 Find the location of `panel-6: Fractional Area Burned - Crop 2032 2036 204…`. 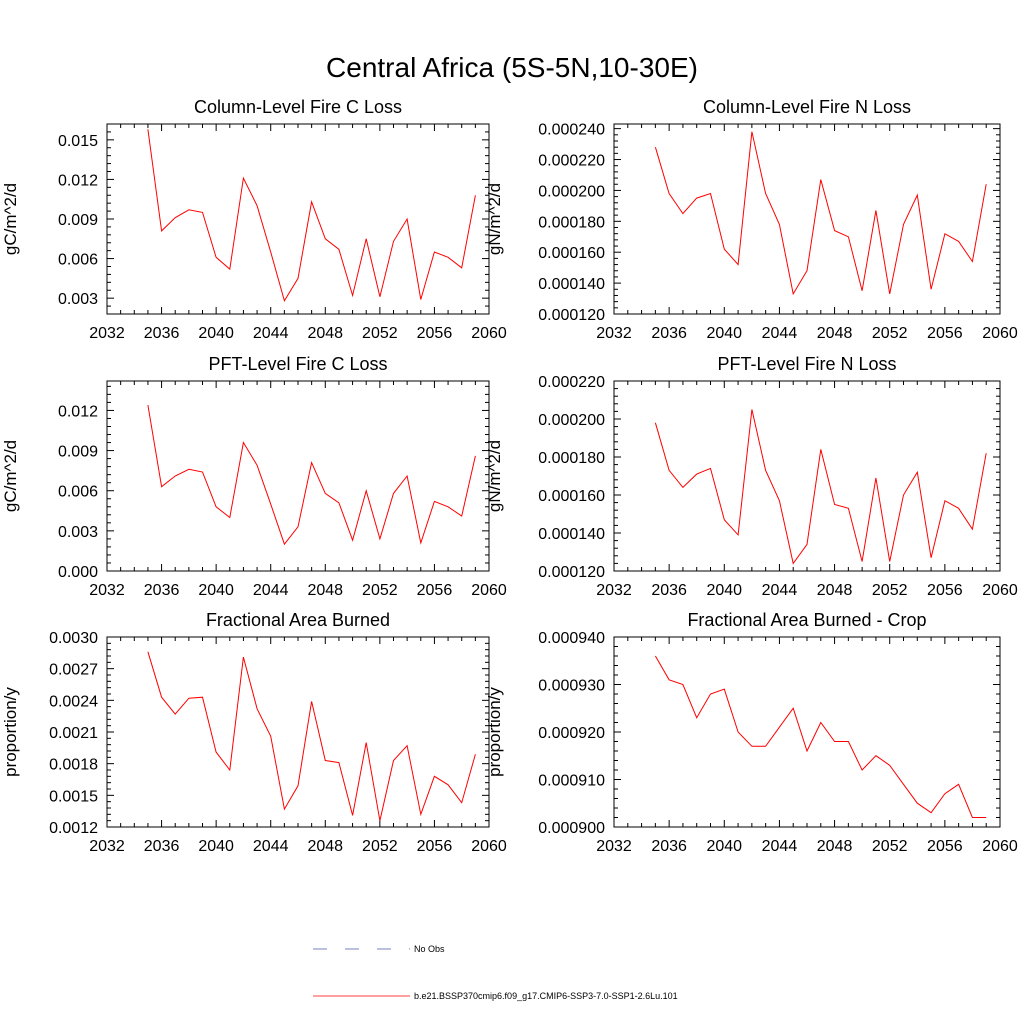

panel-6: Fractional Area Burned - Crop 2032 2036 204… is located at coordinates (751, 732).